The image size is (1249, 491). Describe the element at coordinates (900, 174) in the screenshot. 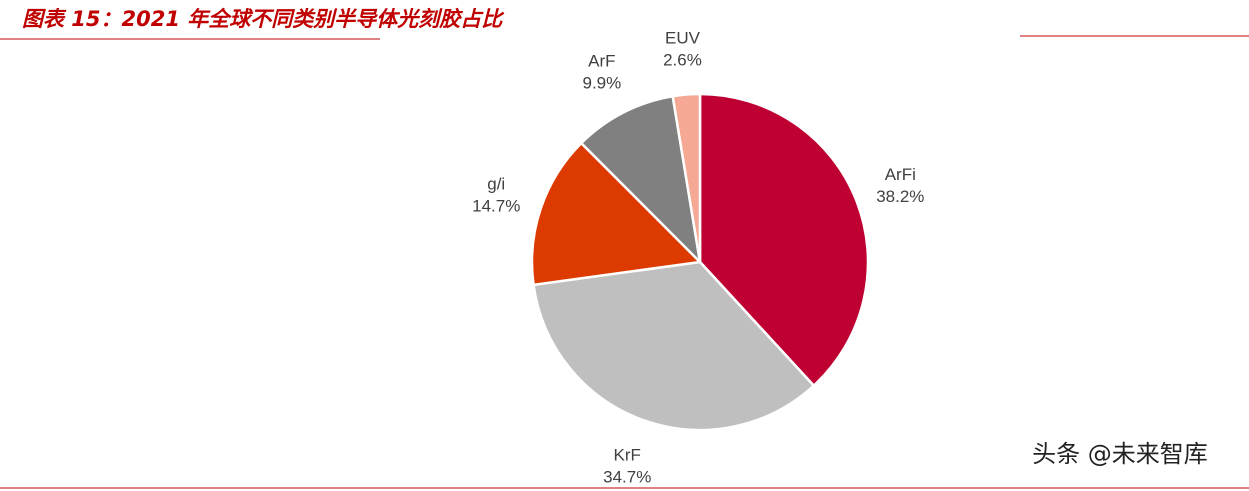

I see `slice-label: ArFi` at that location.